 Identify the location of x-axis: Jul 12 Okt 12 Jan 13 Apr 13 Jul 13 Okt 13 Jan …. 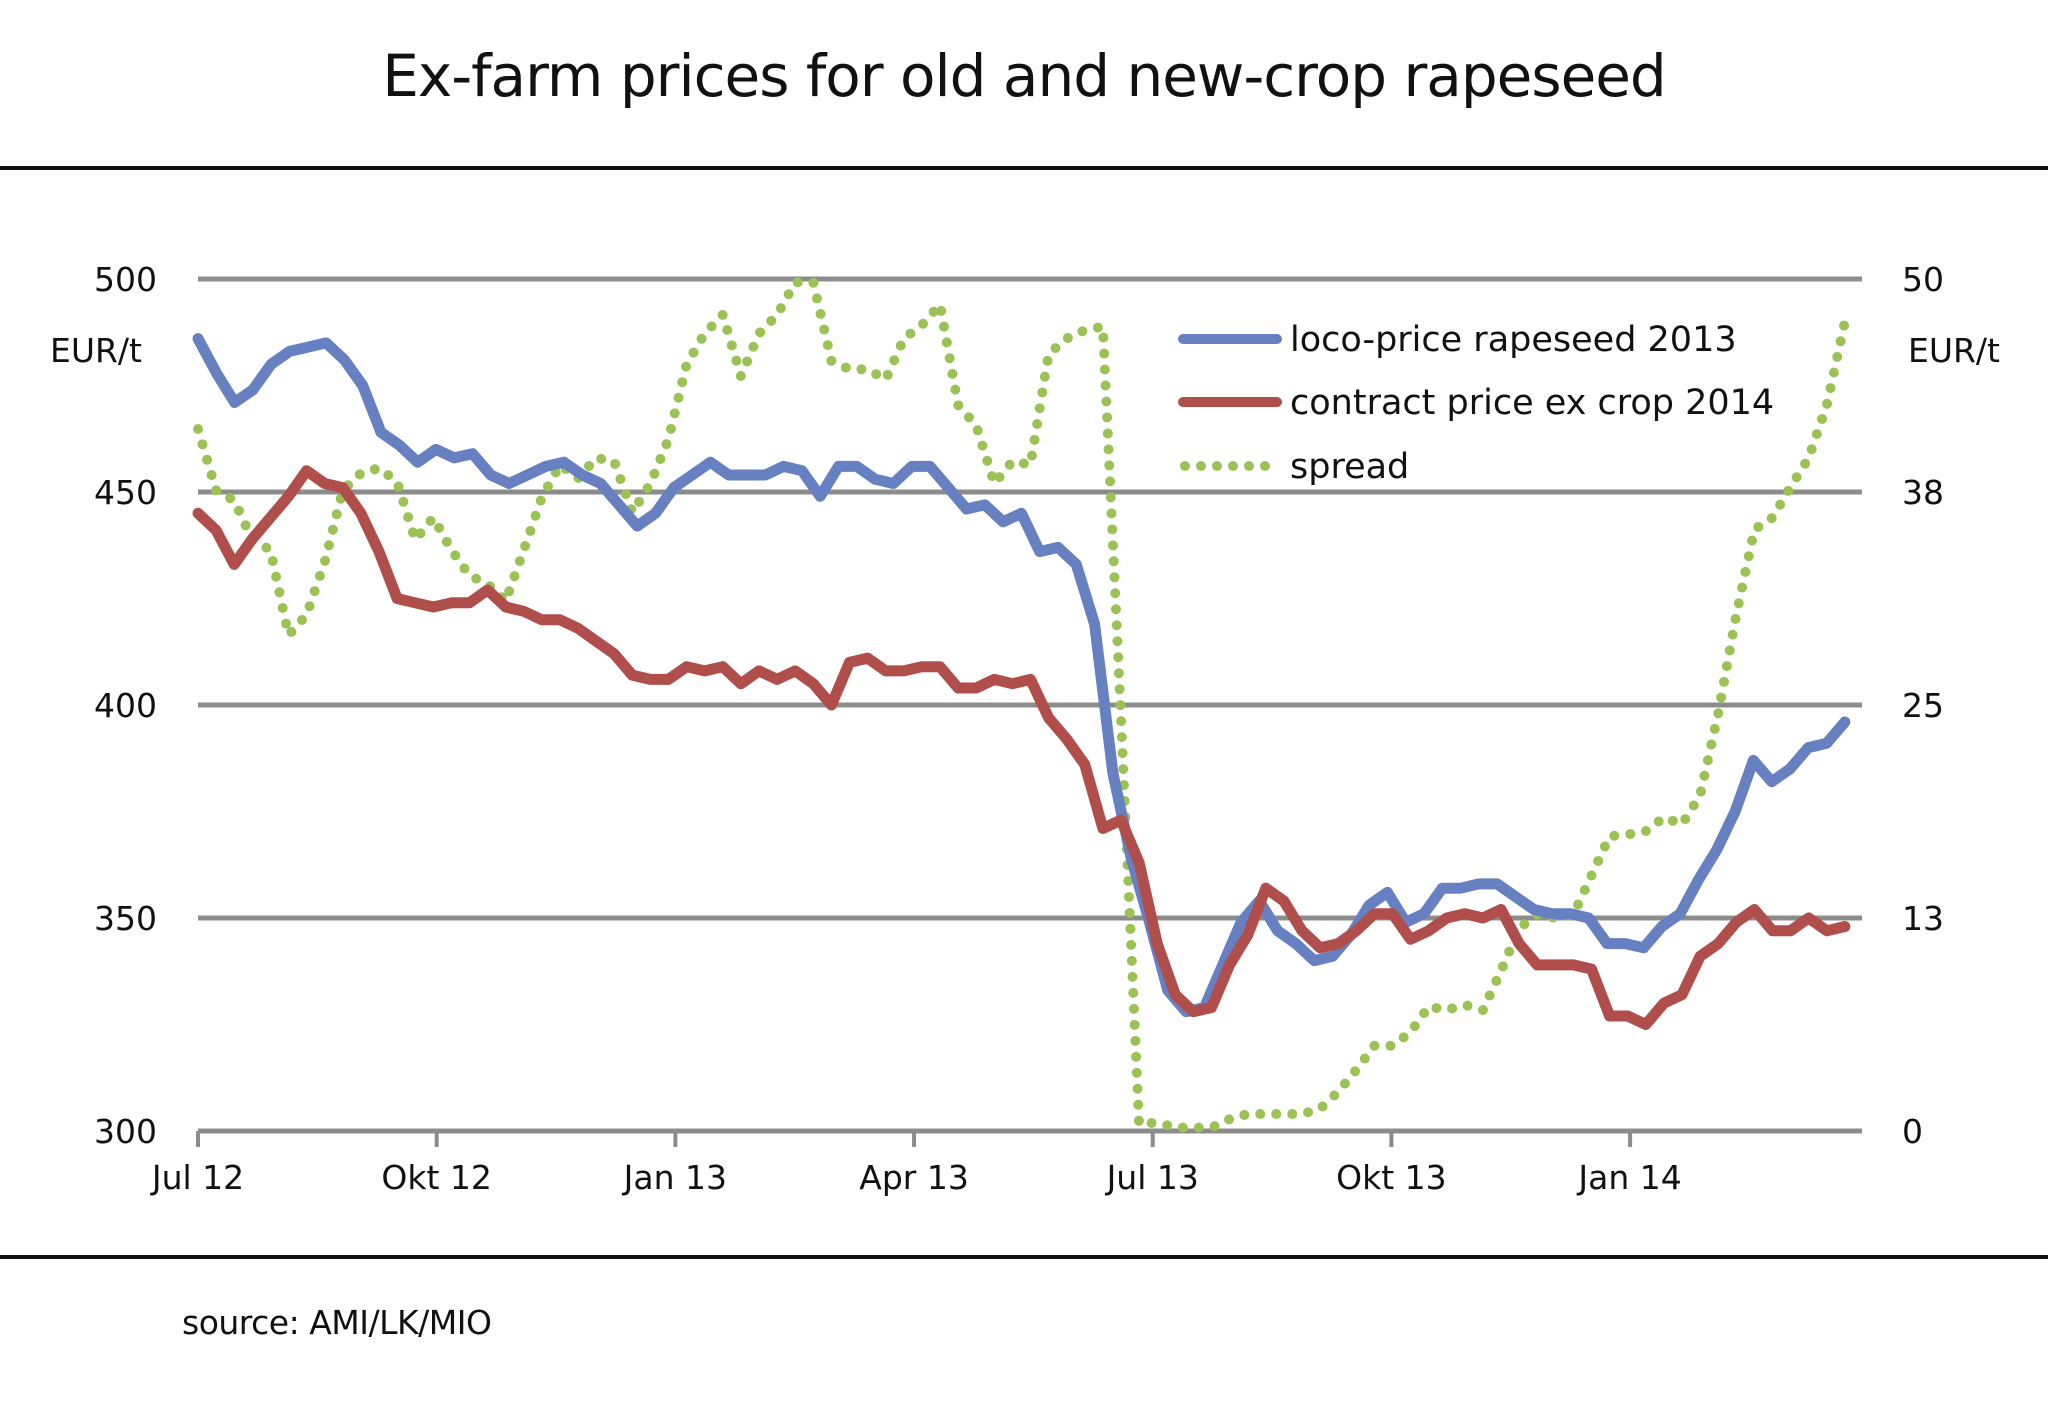
(1006, 1162).